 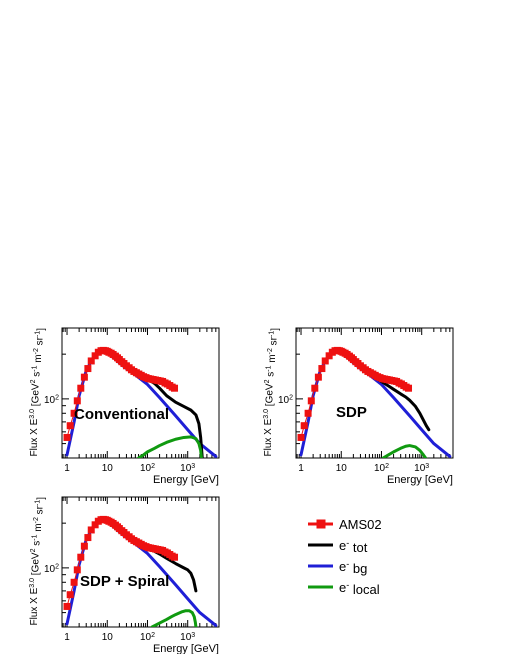 What do you see at coordinates (360, 524) in the screenshot?
I see `legend-label-ams02: AMS02` at bounding box center [360, 524].